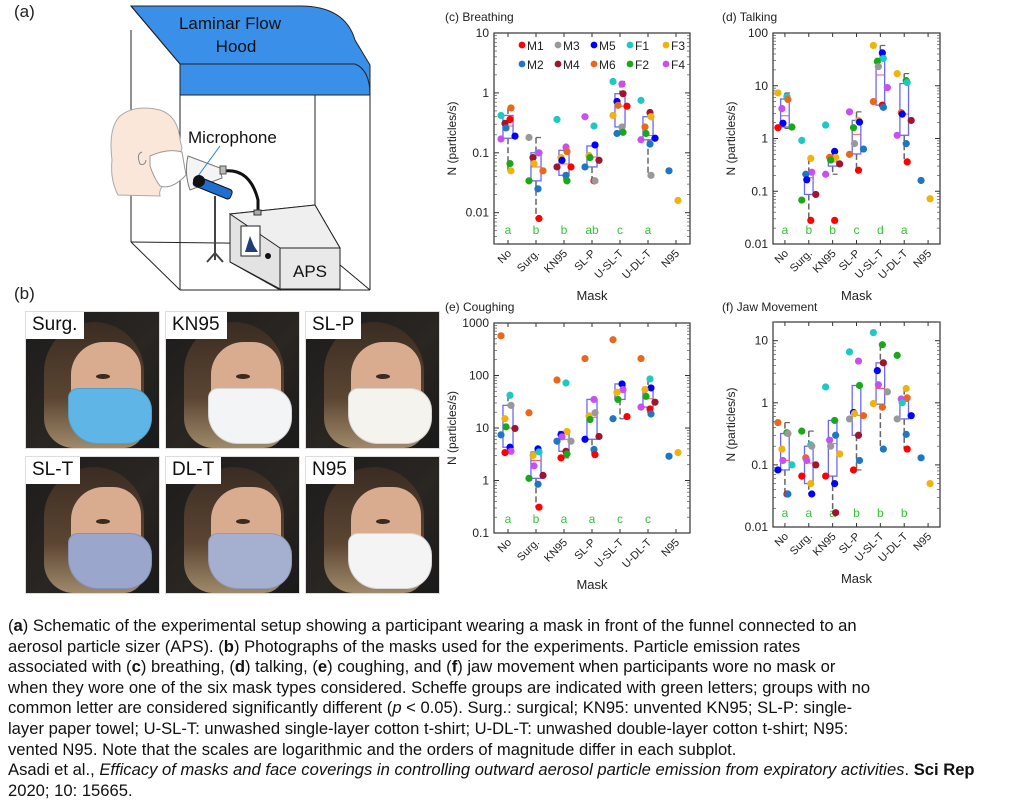 This screenshot has width=1024, height=811. I want to click on caption-text: ) coughing, and (, so click(389, 667).